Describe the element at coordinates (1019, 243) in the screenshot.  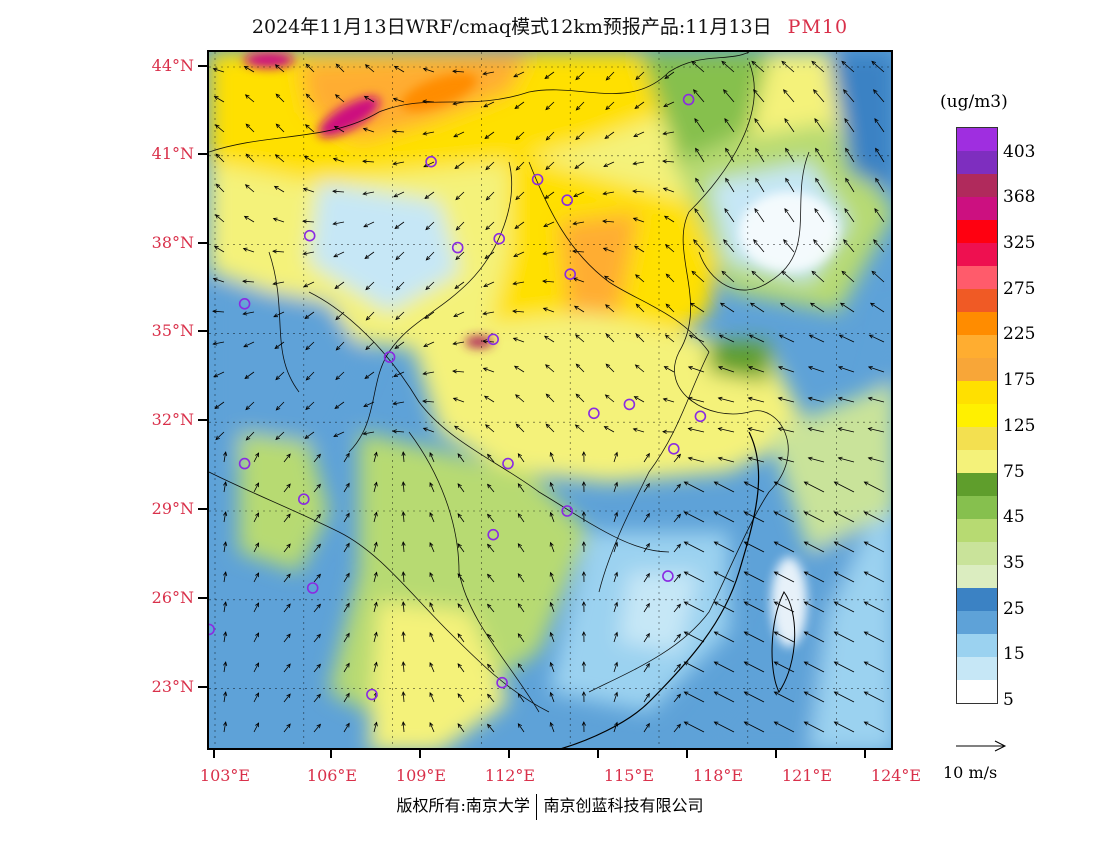
I see `legend-label: 325` at that location.